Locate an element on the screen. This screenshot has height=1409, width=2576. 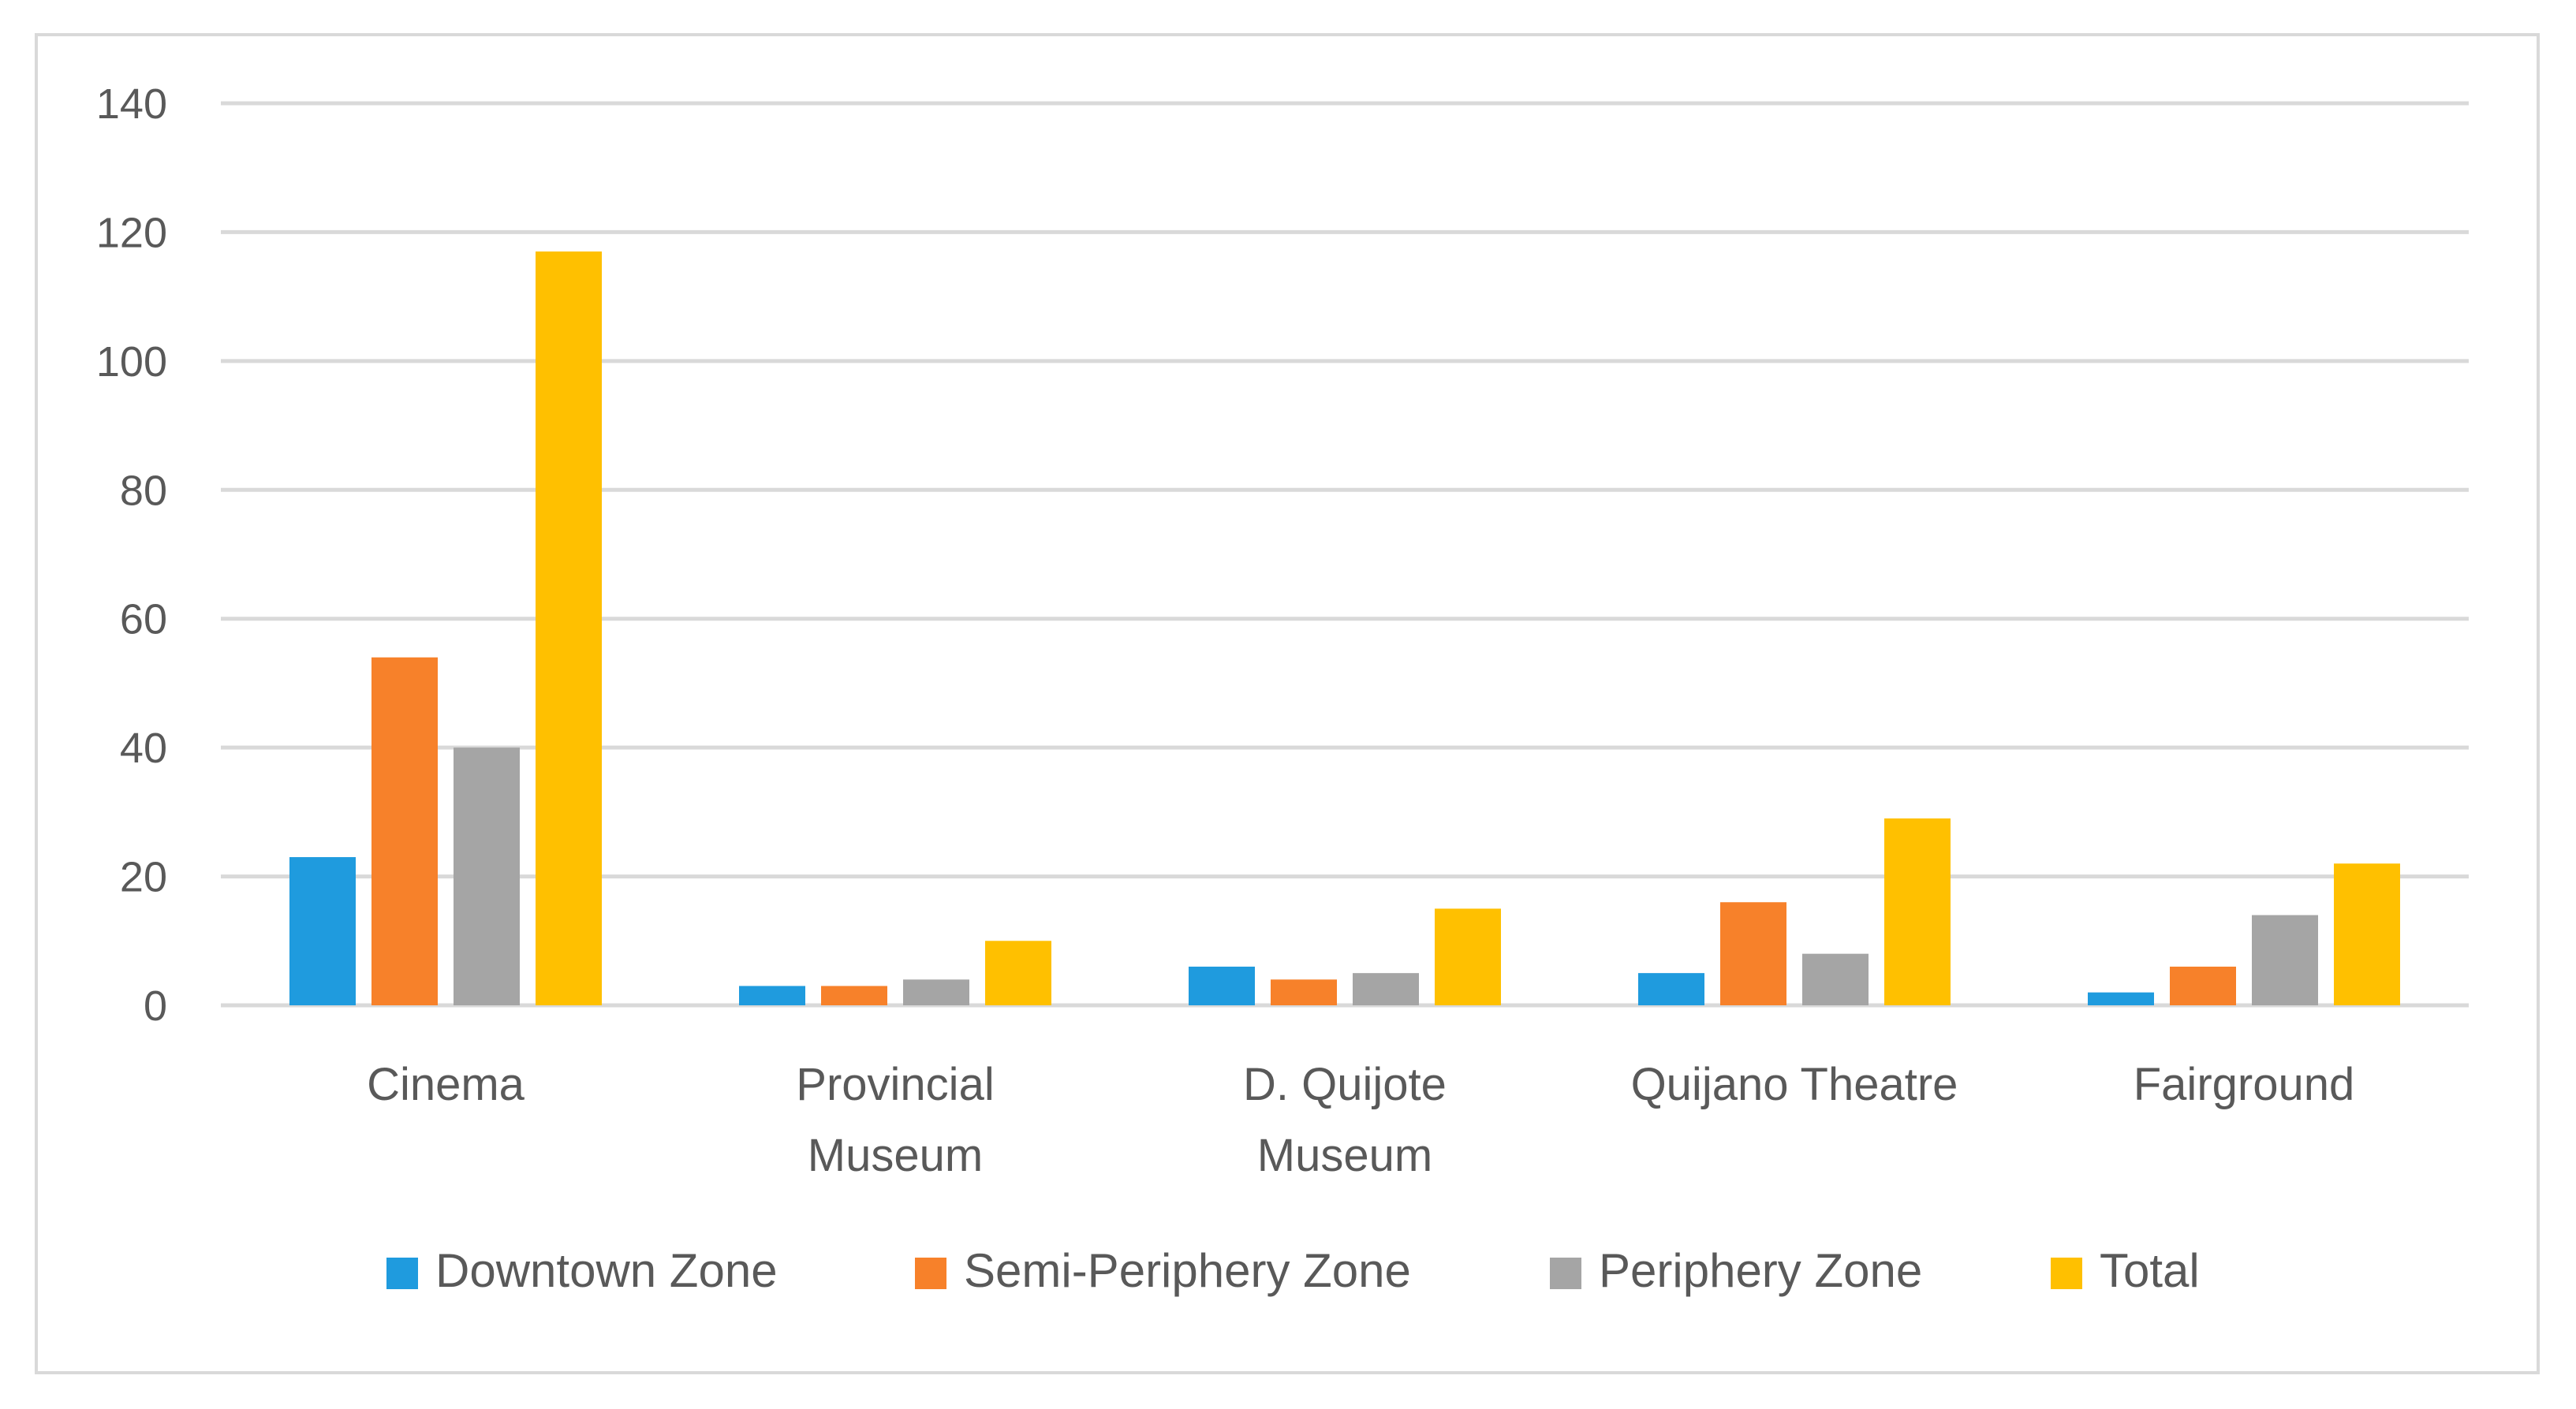
y-axis-ticks: 0 20 40 60 80 100 120 140 is located at coordinates (131, 555).